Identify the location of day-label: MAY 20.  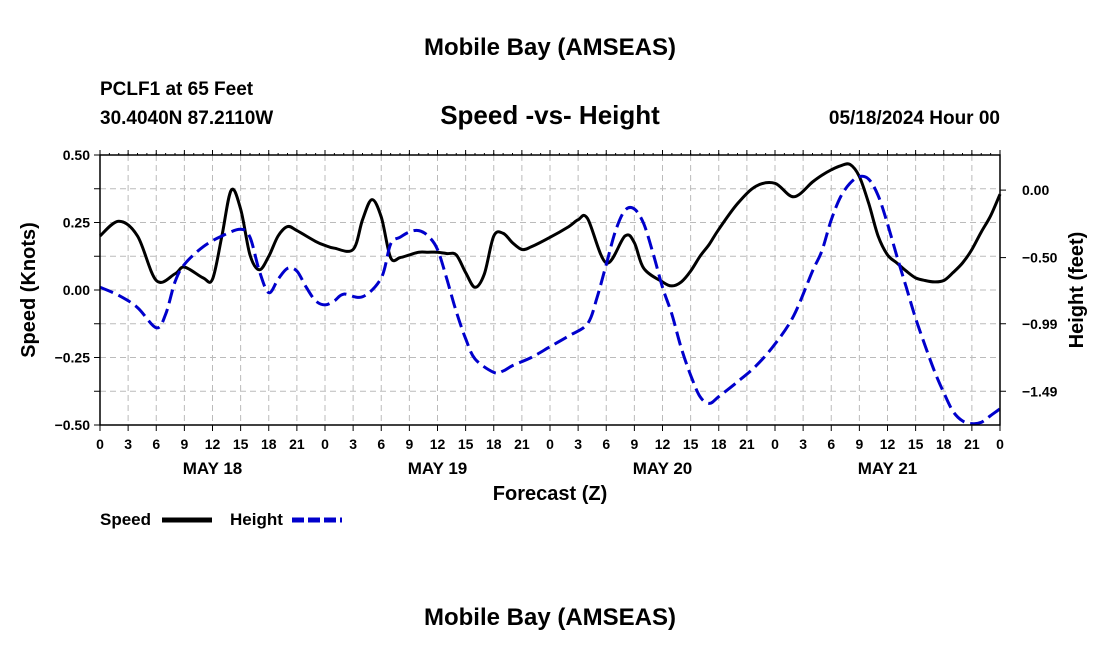
(663, 468).